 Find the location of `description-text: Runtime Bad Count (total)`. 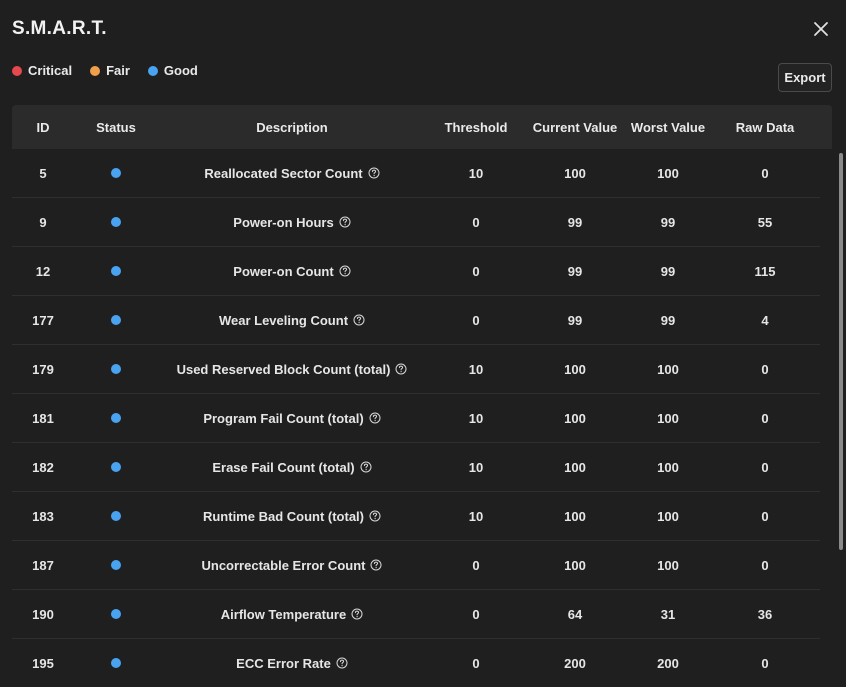

description-text: Runtime Bad Count (total) is located at coordinates (283, 516).